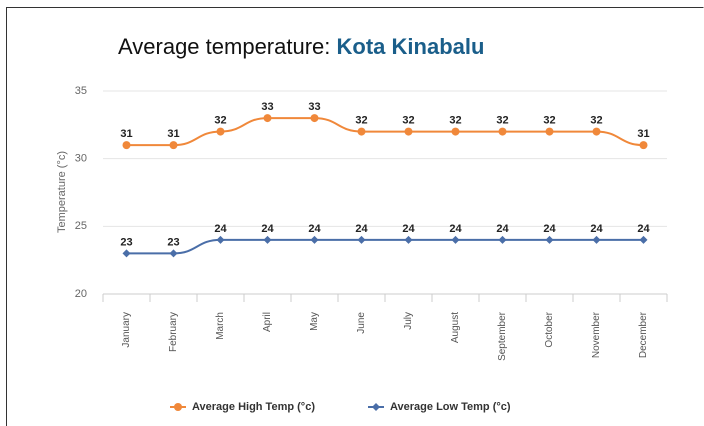 The height and width of the screenshot is (426, 704). Describe the element at coordinates (549, 329) in the screenshot. I see `x-tick-label: October` at that location.